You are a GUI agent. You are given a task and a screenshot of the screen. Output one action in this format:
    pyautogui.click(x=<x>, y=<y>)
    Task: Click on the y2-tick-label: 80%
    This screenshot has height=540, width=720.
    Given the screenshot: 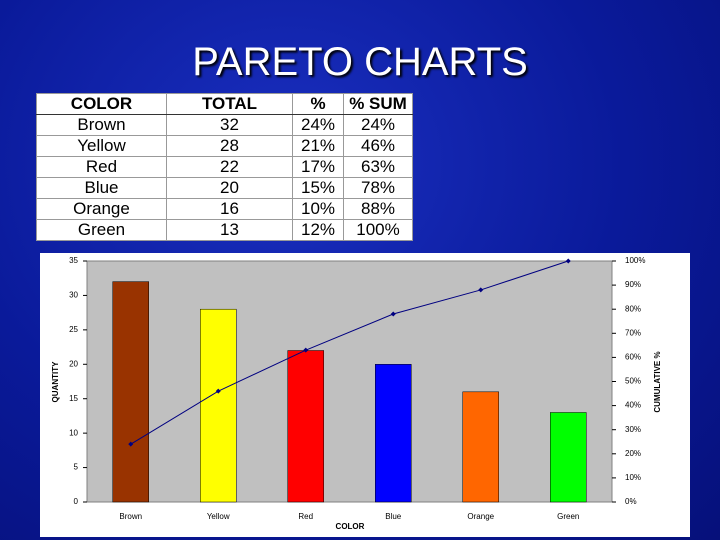 What is the action you would take?
    pyautogui.click(x=633, y=308)
    